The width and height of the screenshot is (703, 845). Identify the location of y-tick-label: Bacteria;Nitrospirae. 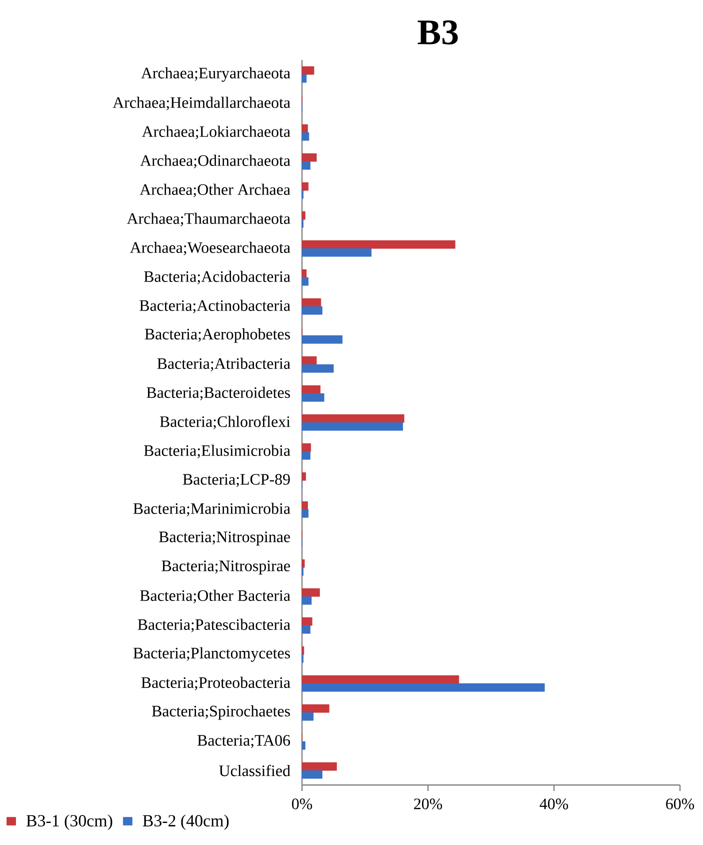
(226, 567).